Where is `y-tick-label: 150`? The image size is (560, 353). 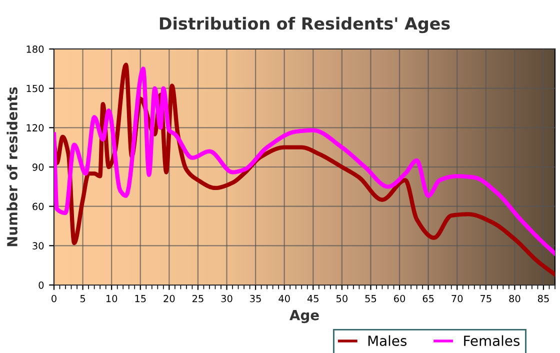 y-tick-label: 150 is located at coordinates (35, 88).